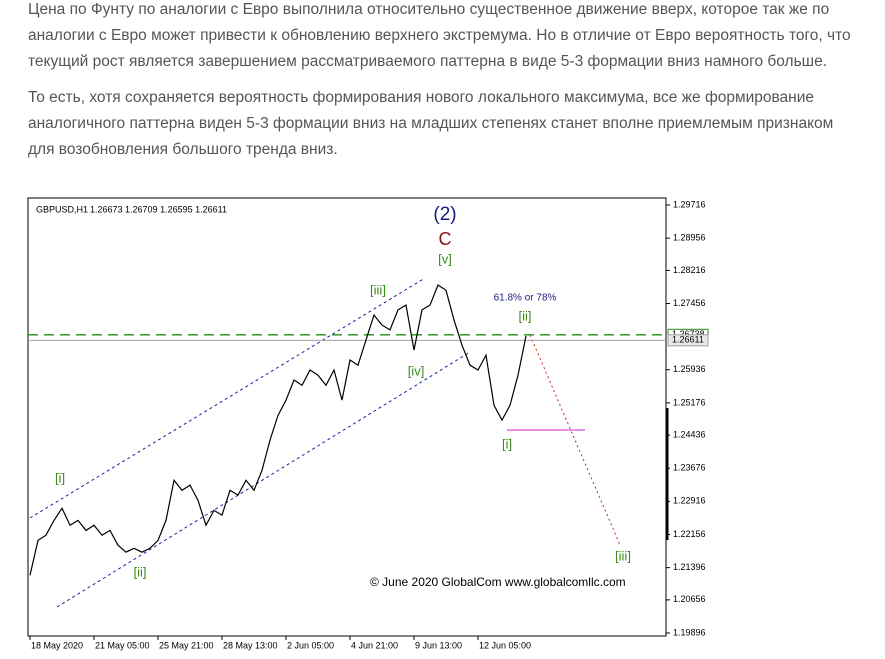 Image resolution: width=885 pixels, height=659 pixels. Describe the element at coordinates (310, 645) in the screenshot. I see `x-tick-label: 2 Jun 05:00` at that location.